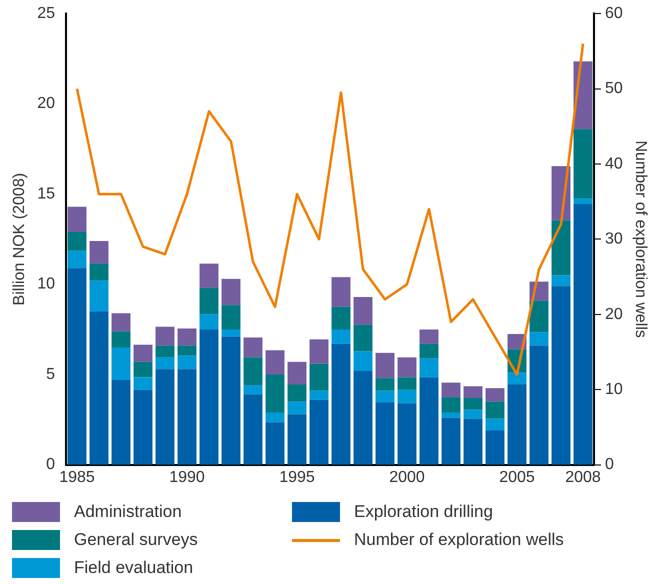  Describe the element at coordinates (614, 13) in the screenshot. I see `y2-tick-label: 60` at that location.